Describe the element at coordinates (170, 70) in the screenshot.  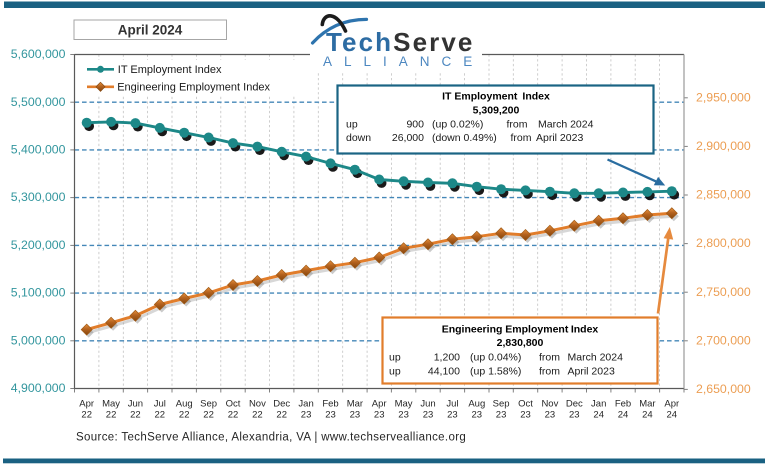
I see `svg-text: IT Employment Index` at that location.